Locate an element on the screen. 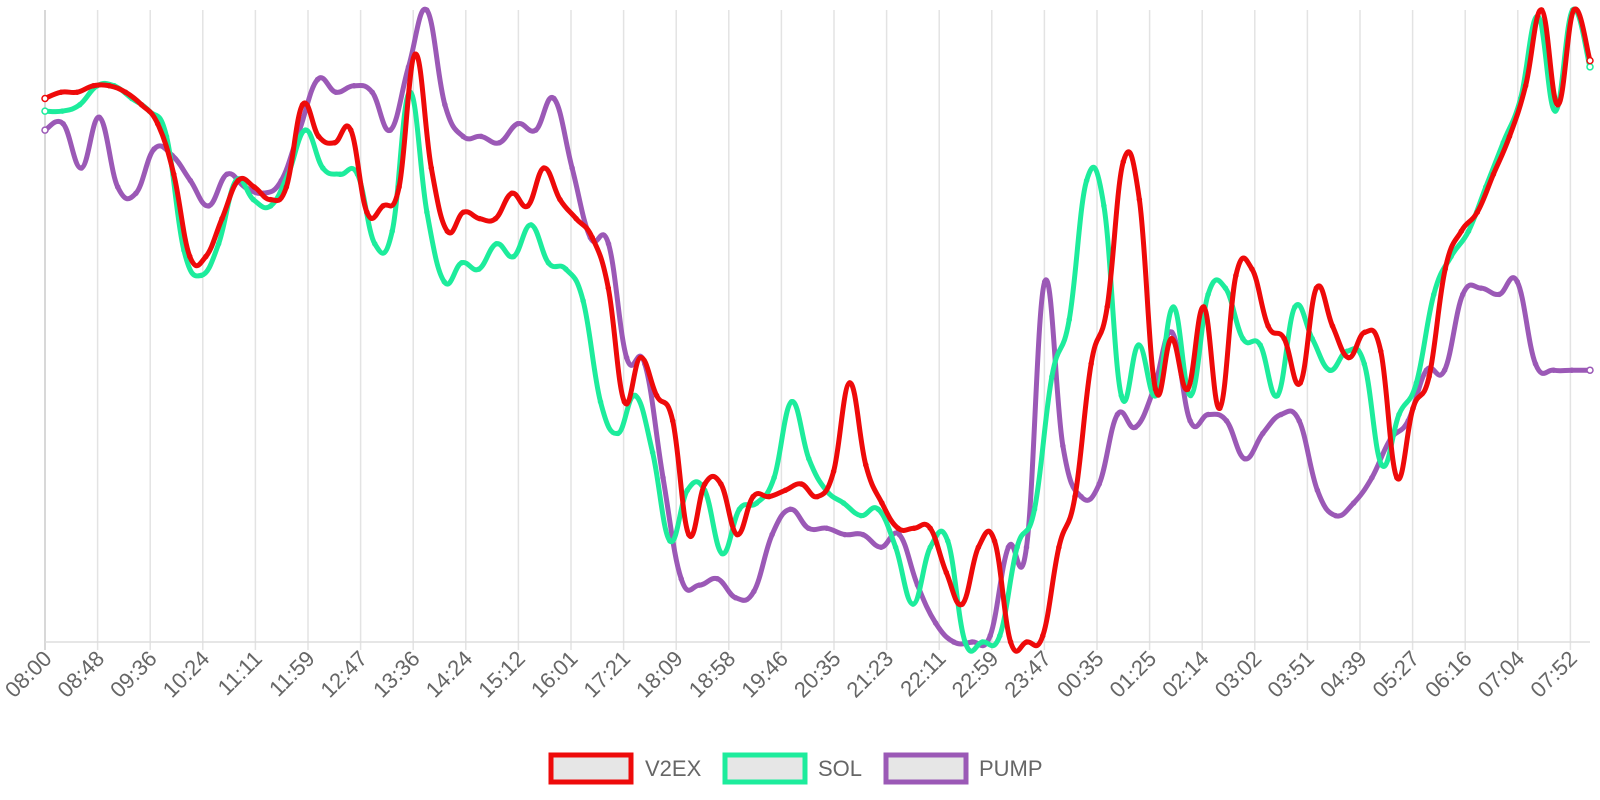  legend: V2EX SOL PUMP is located at coordinates (795, 768).